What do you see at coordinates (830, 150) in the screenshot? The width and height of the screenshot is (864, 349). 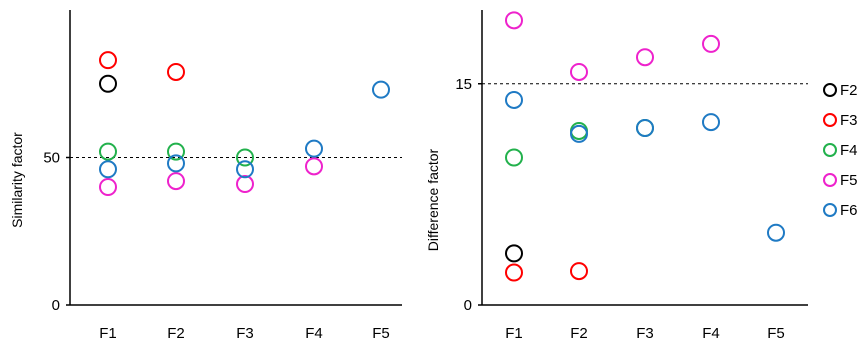 I see `legend-marker-f4` at bounding box center [830, 150].